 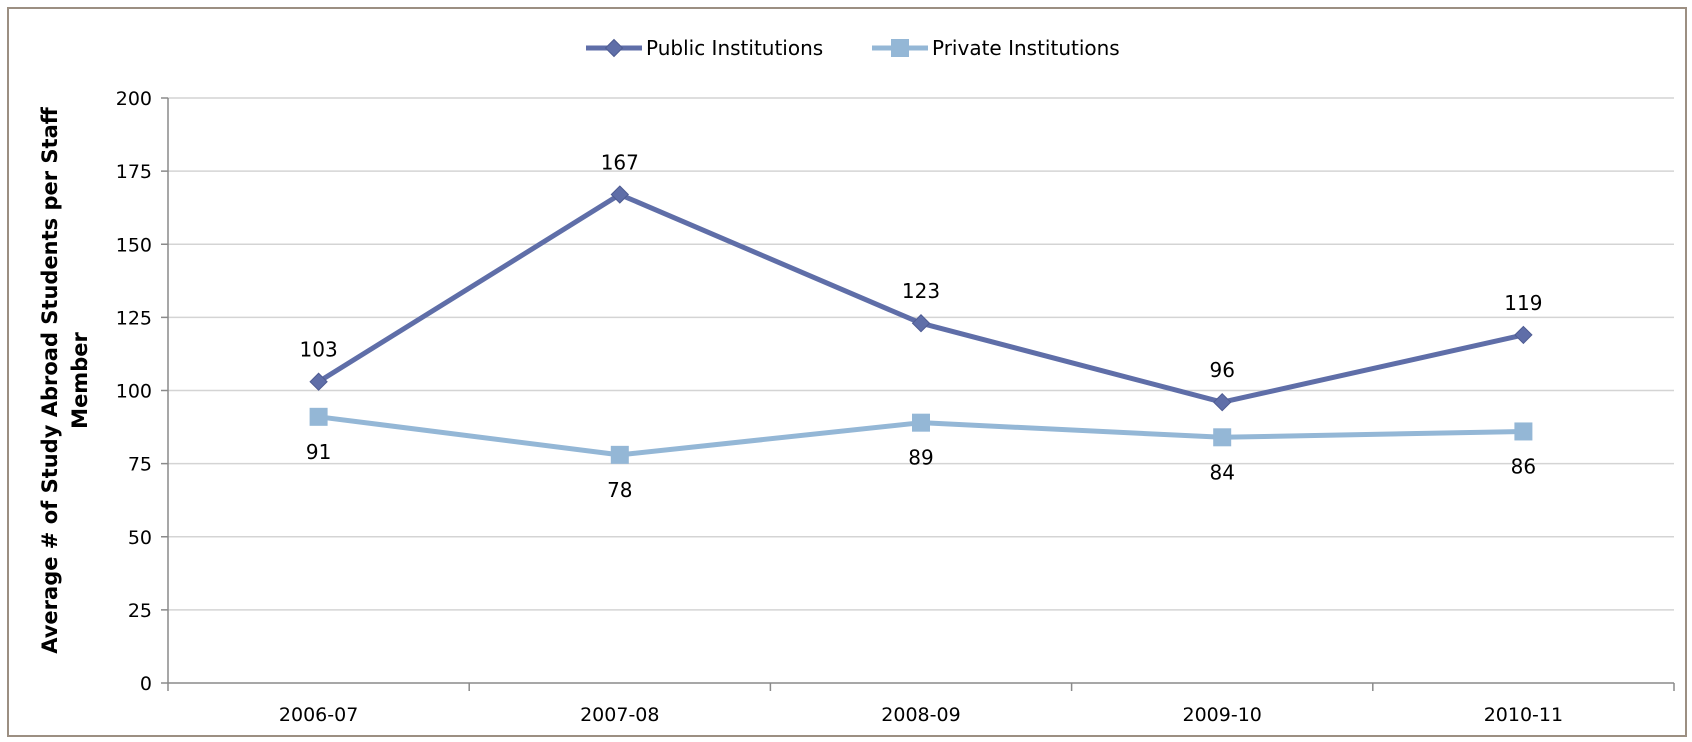 What do you see at coordinates (1523, 466) in the screenshot?
I see `data-label: 86` at bounding box center [1523, 466].